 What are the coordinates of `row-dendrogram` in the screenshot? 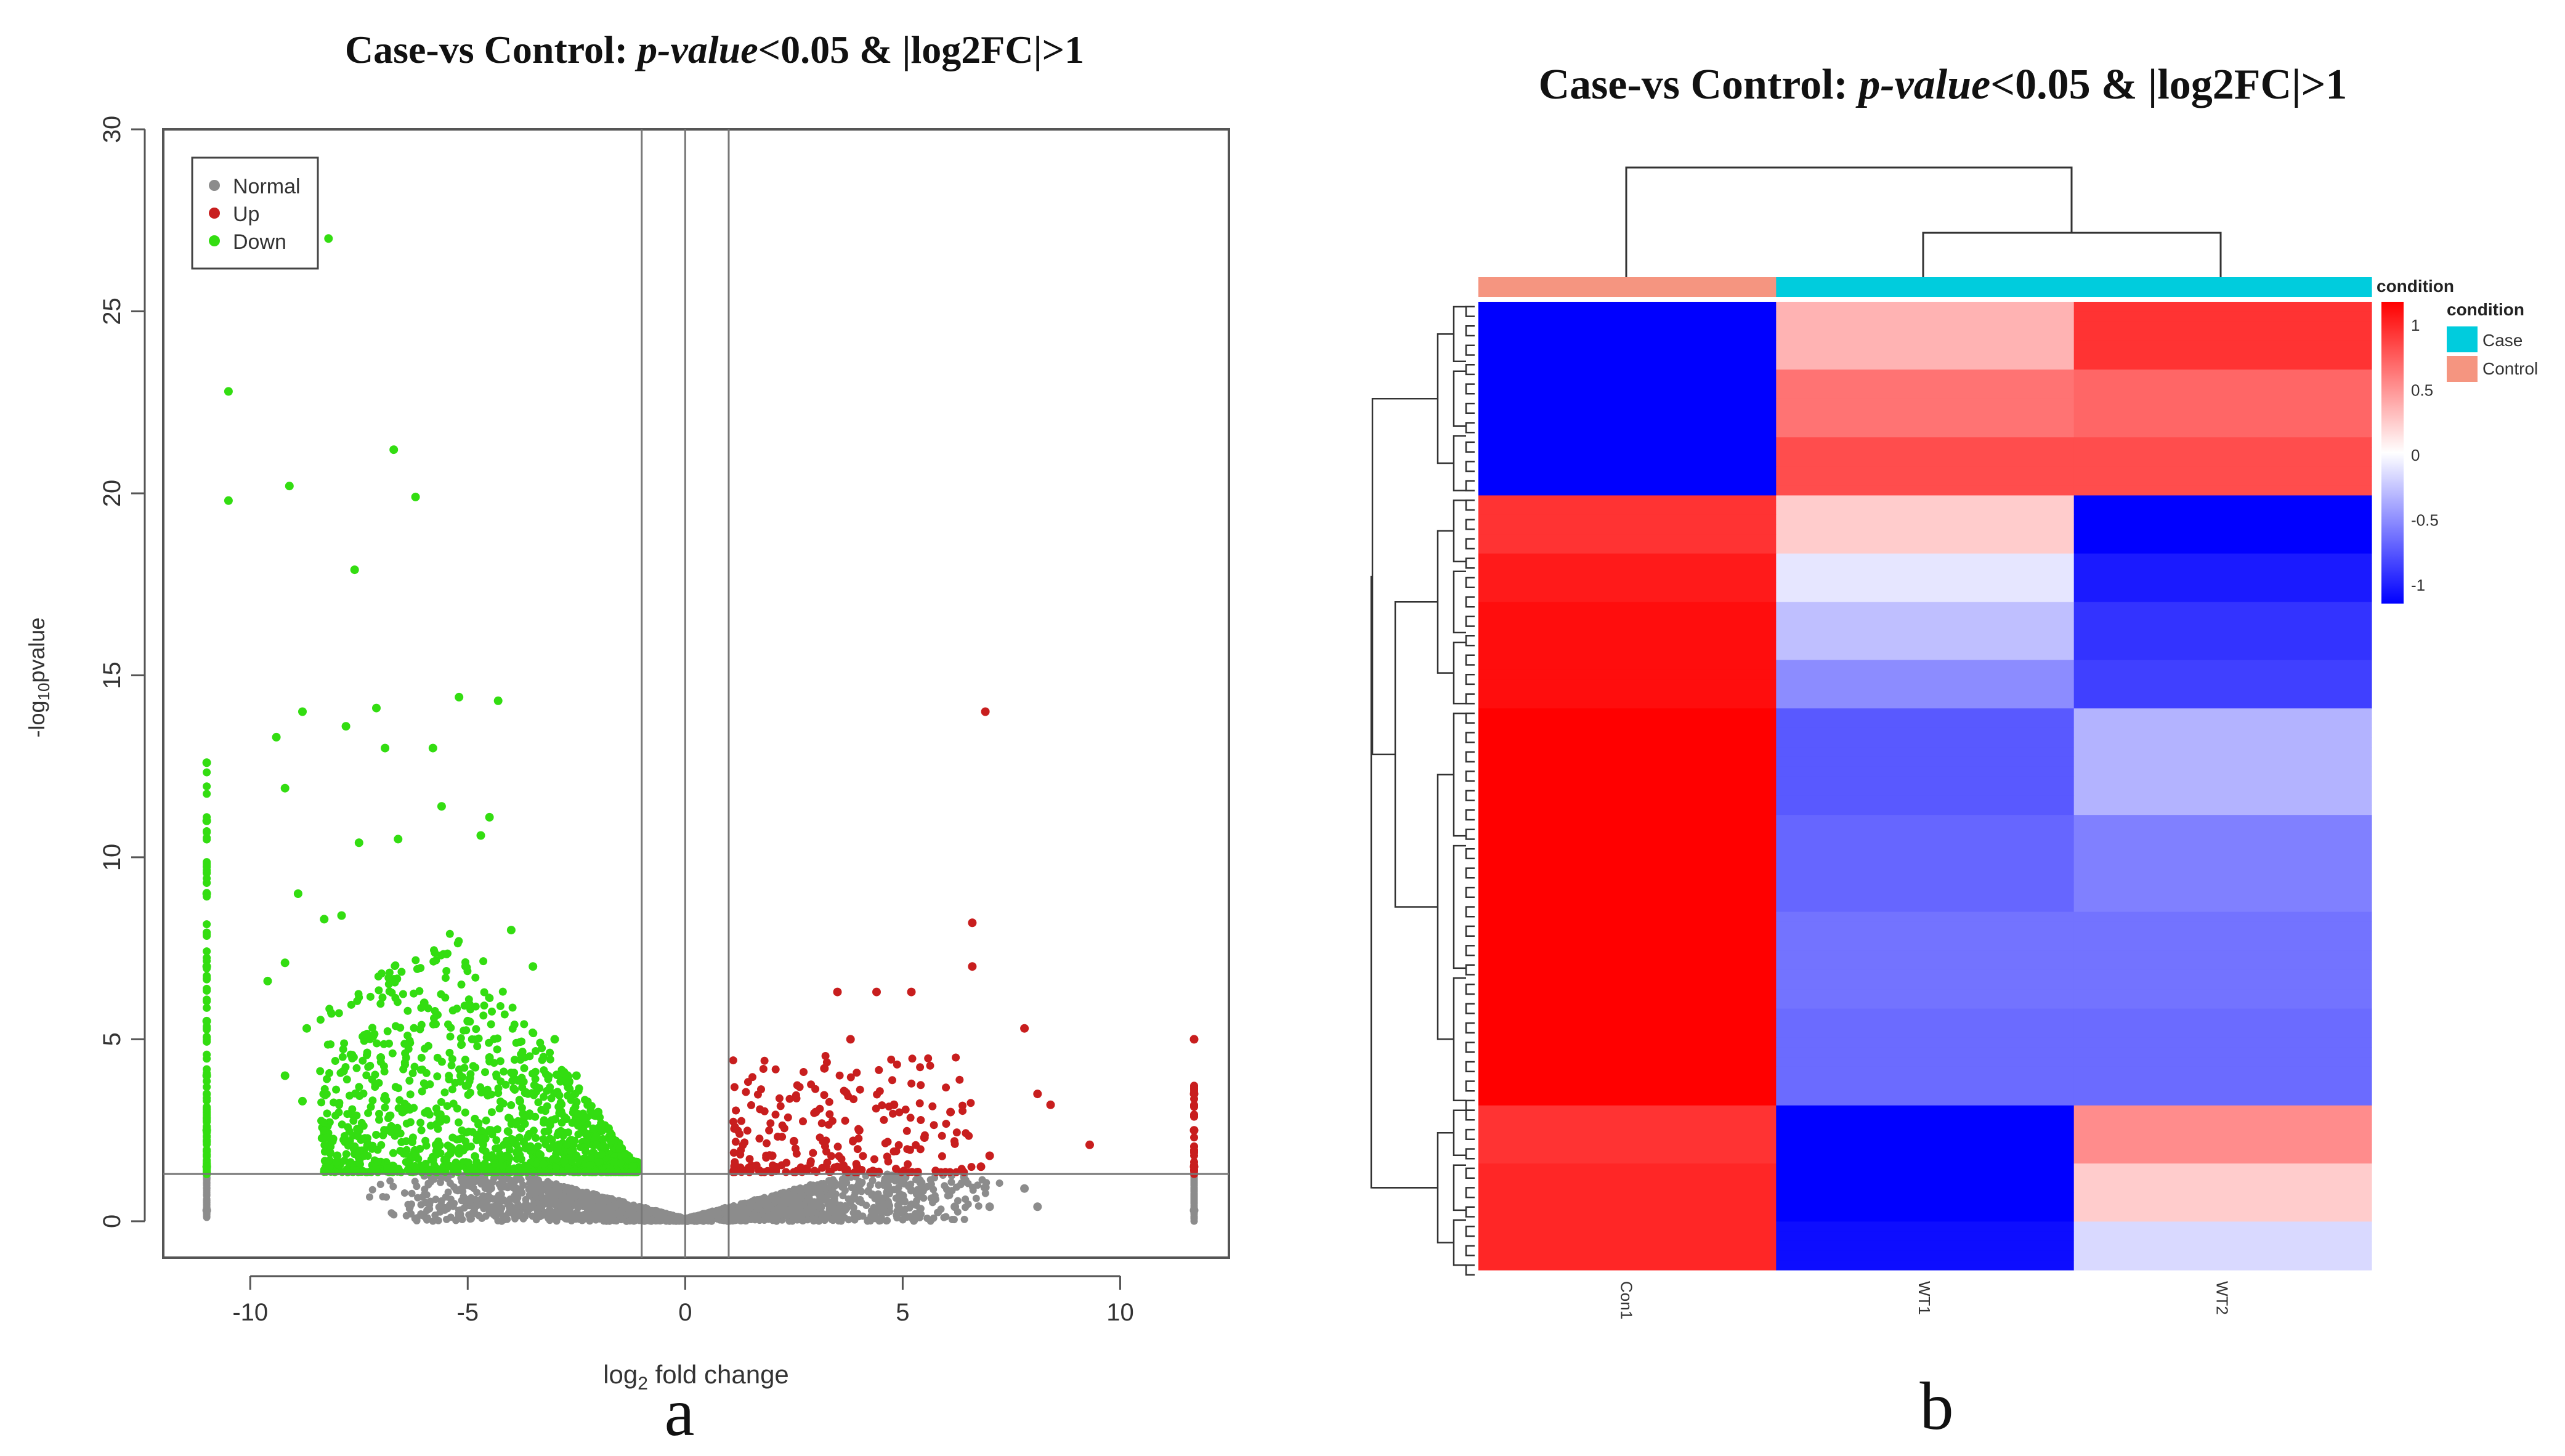 It's located at (1422, 791).